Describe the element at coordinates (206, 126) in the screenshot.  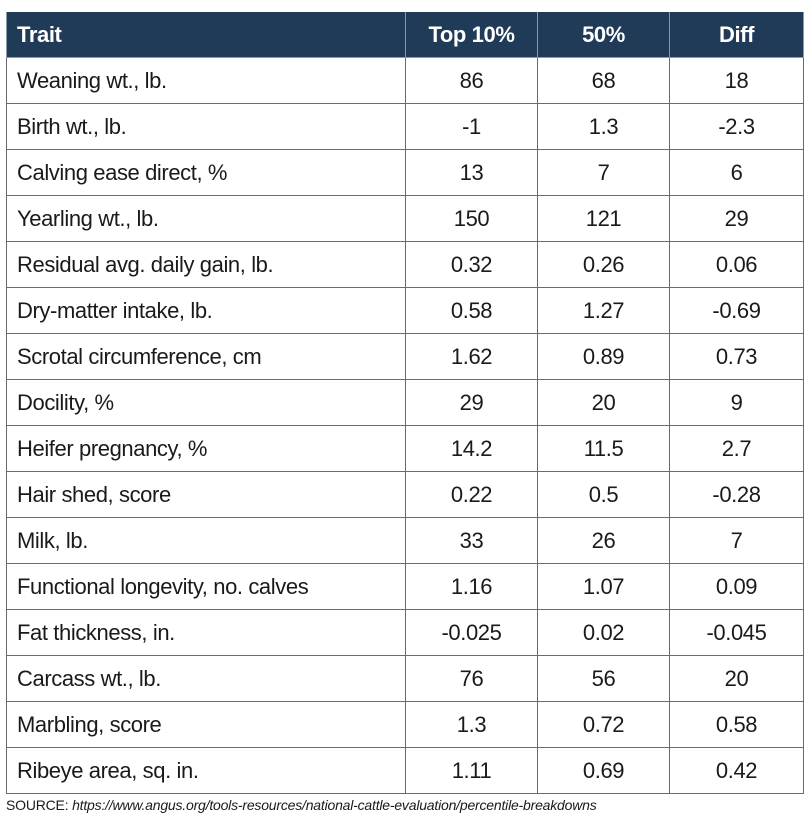
I see `trait-cell: Birth wt., lb.` at that location.